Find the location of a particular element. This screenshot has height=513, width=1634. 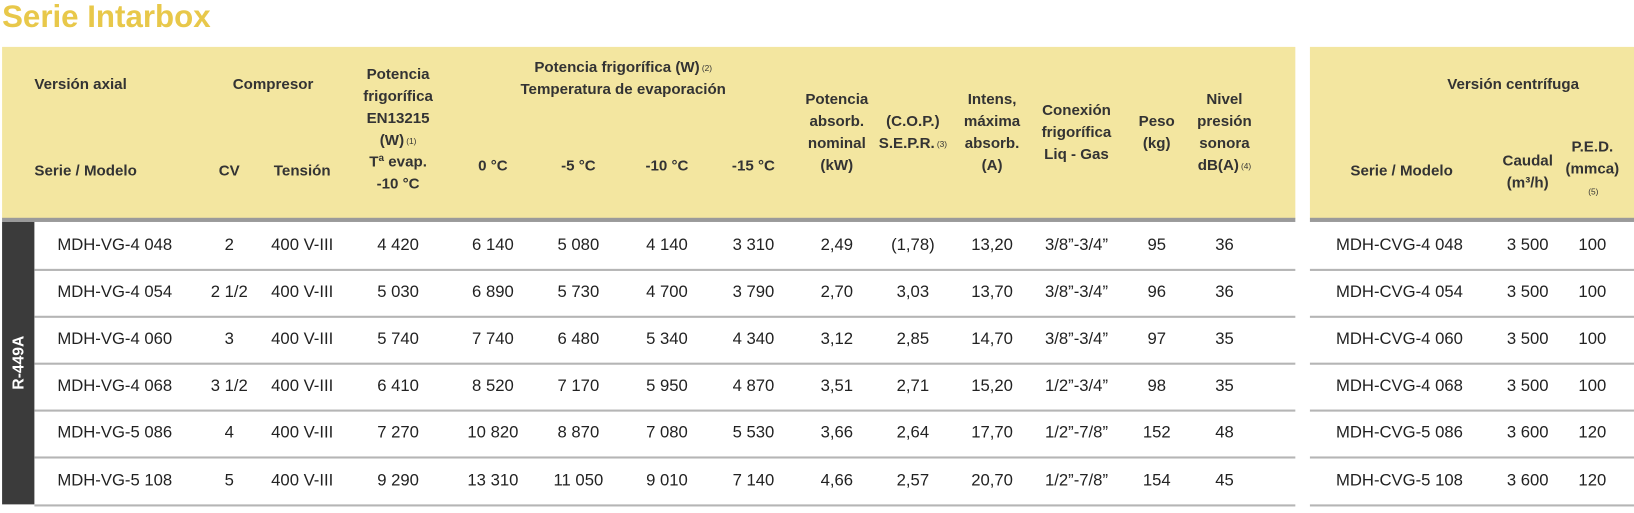

cell: 4 340 is located at coordinates (753, 339).